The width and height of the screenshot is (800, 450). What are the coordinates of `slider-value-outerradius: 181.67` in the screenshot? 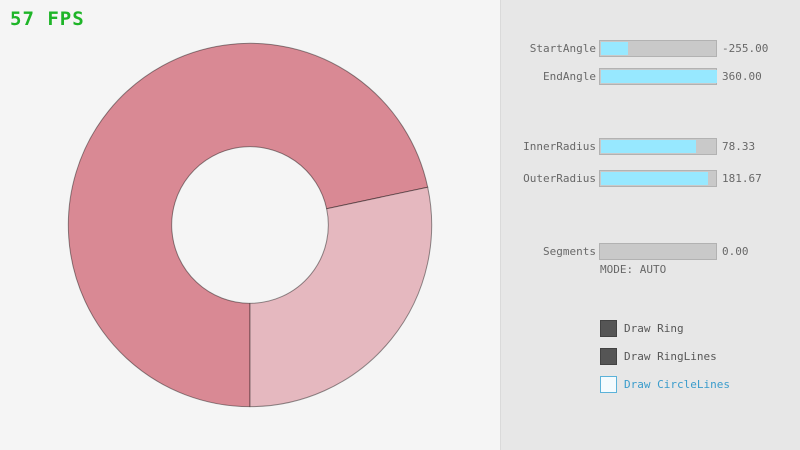 It's located at (742, 178).